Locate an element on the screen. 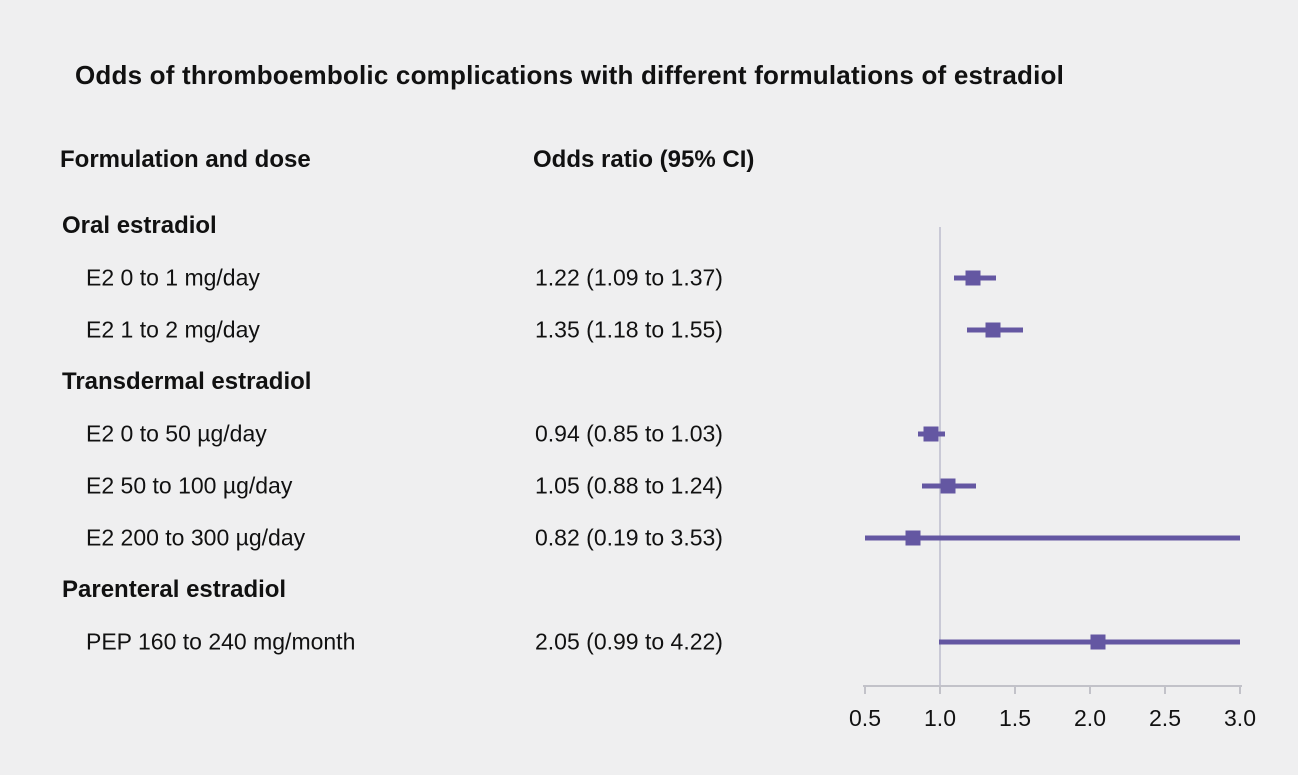 Image resolution: width=1298 pixels, height=775 pixels. data-row: E2 50 to 100 µg/day 1.05 (0.88 to 1.24) is located at coordinates (649, 486).